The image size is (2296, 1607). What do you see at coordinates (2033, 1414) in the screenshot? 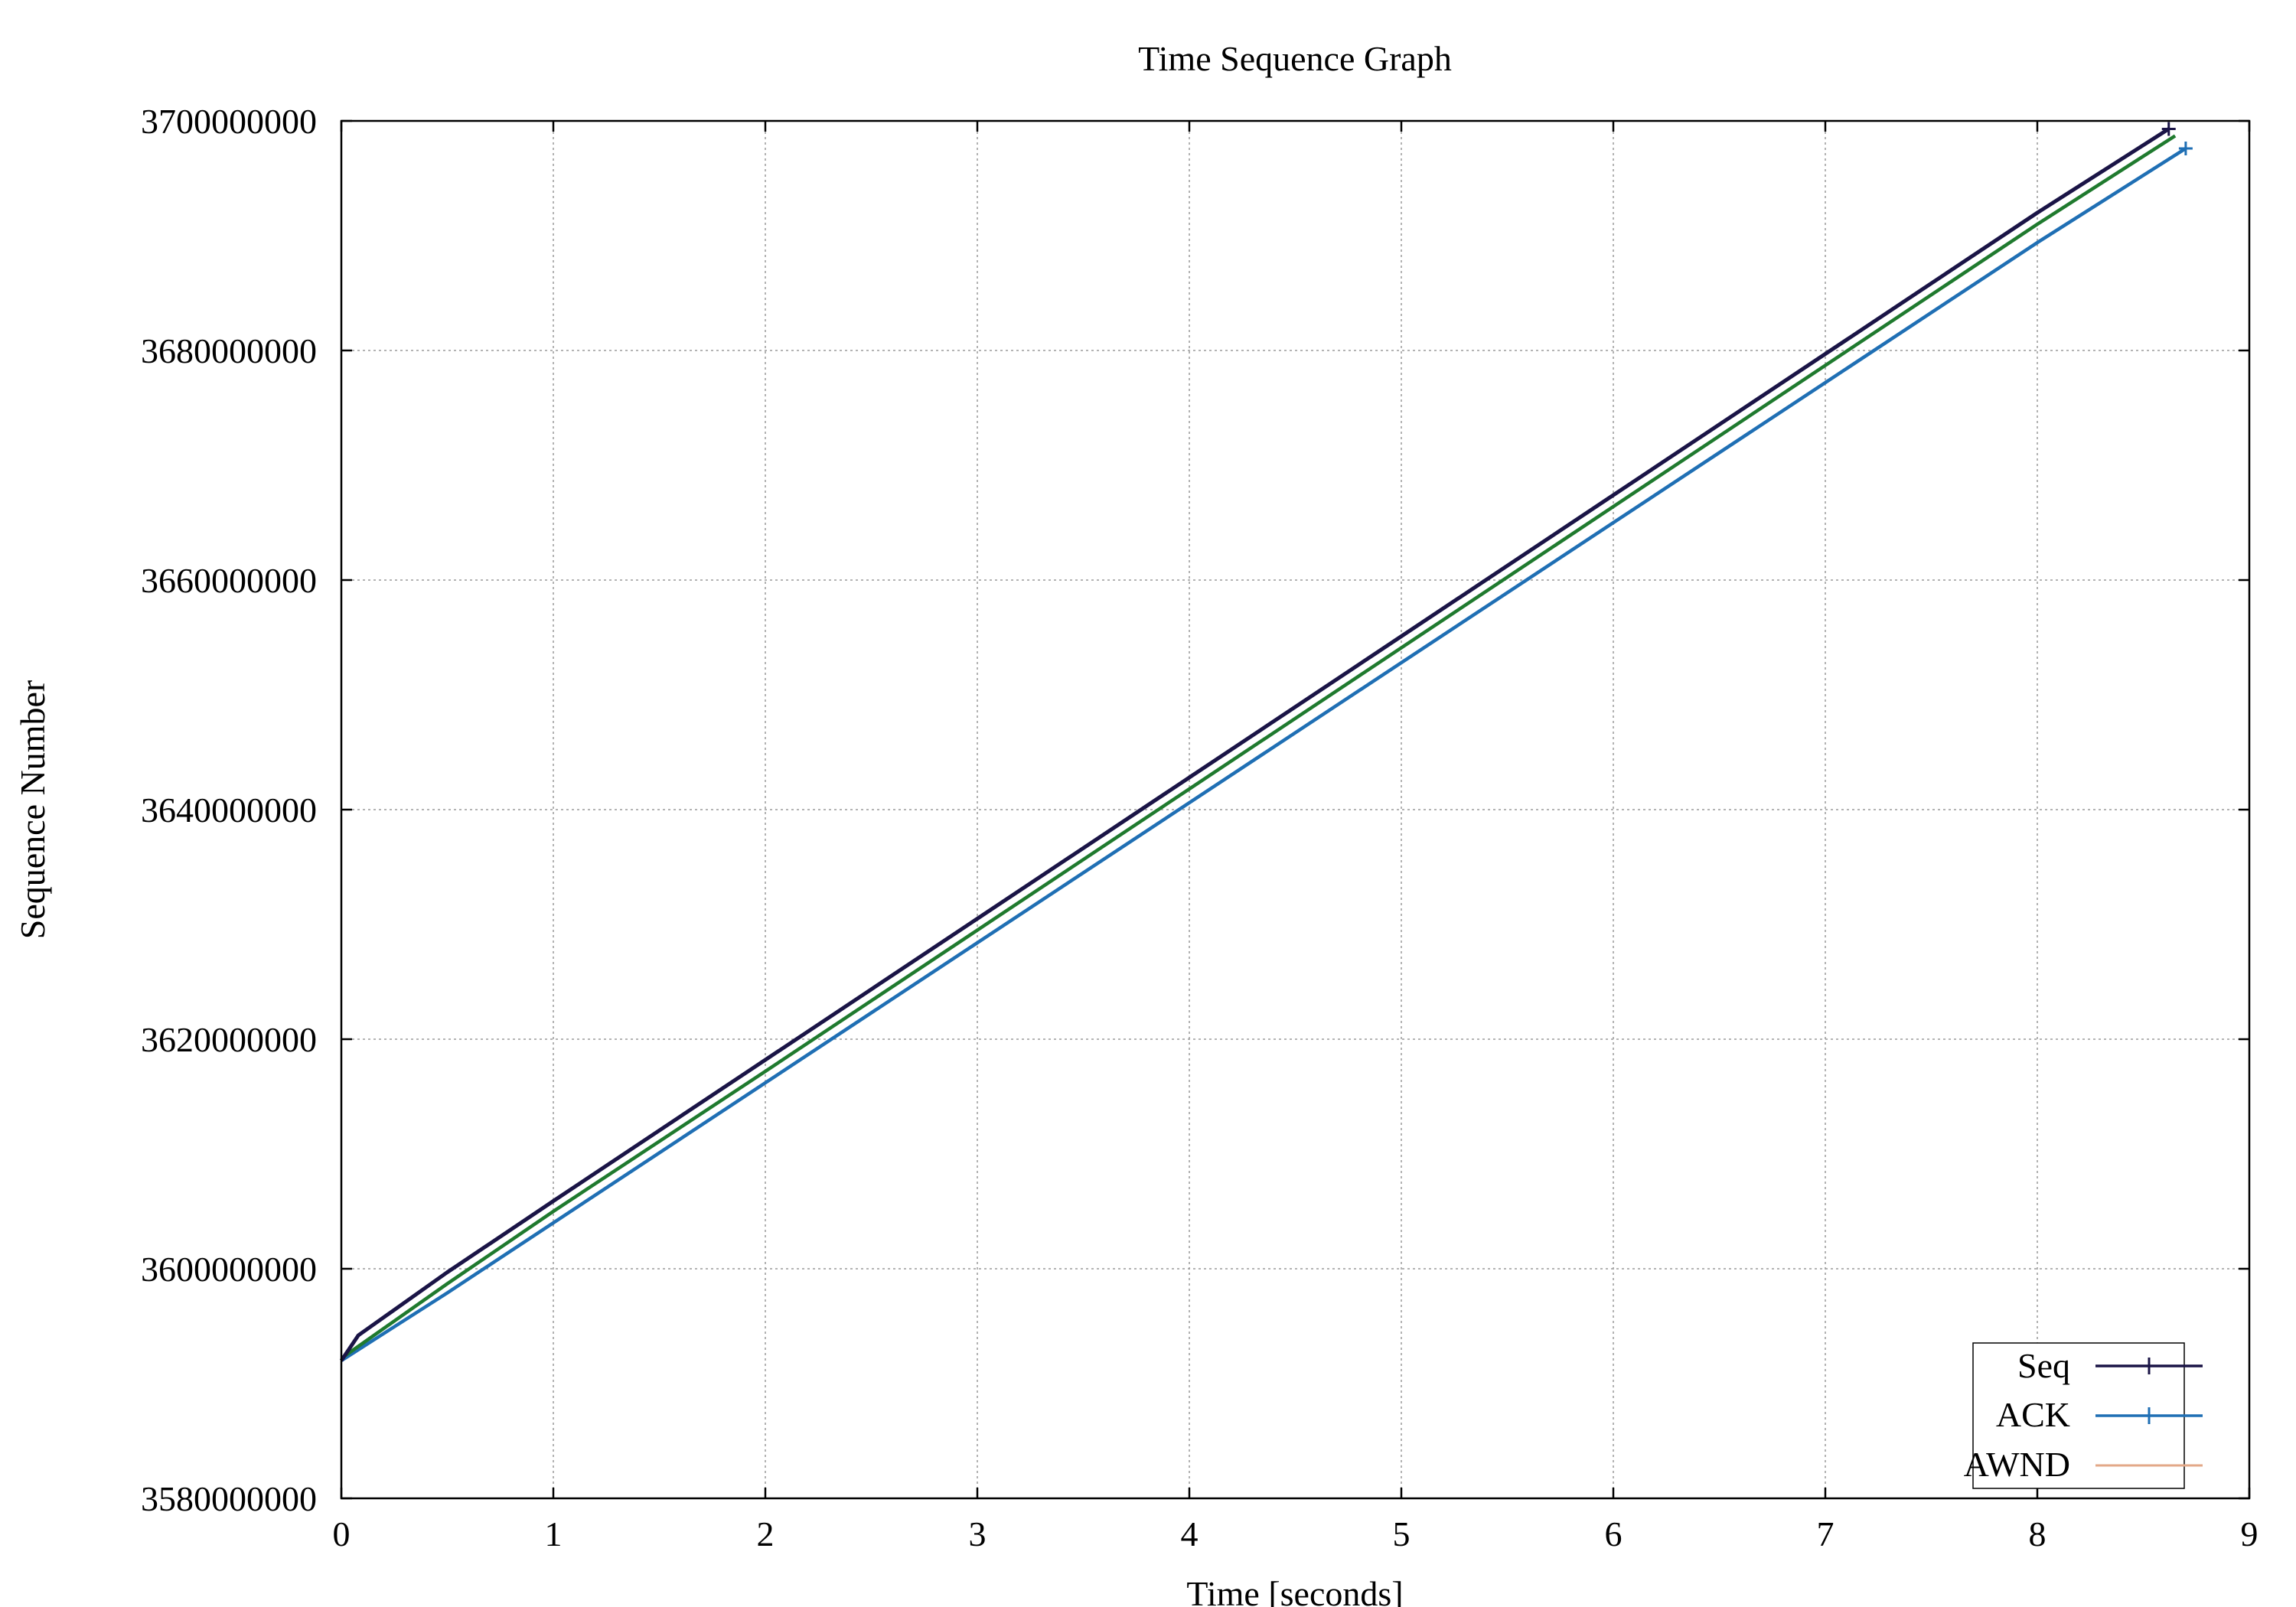
I see `legend-label-ack: ACK` at bounding box center [2033, 1414].